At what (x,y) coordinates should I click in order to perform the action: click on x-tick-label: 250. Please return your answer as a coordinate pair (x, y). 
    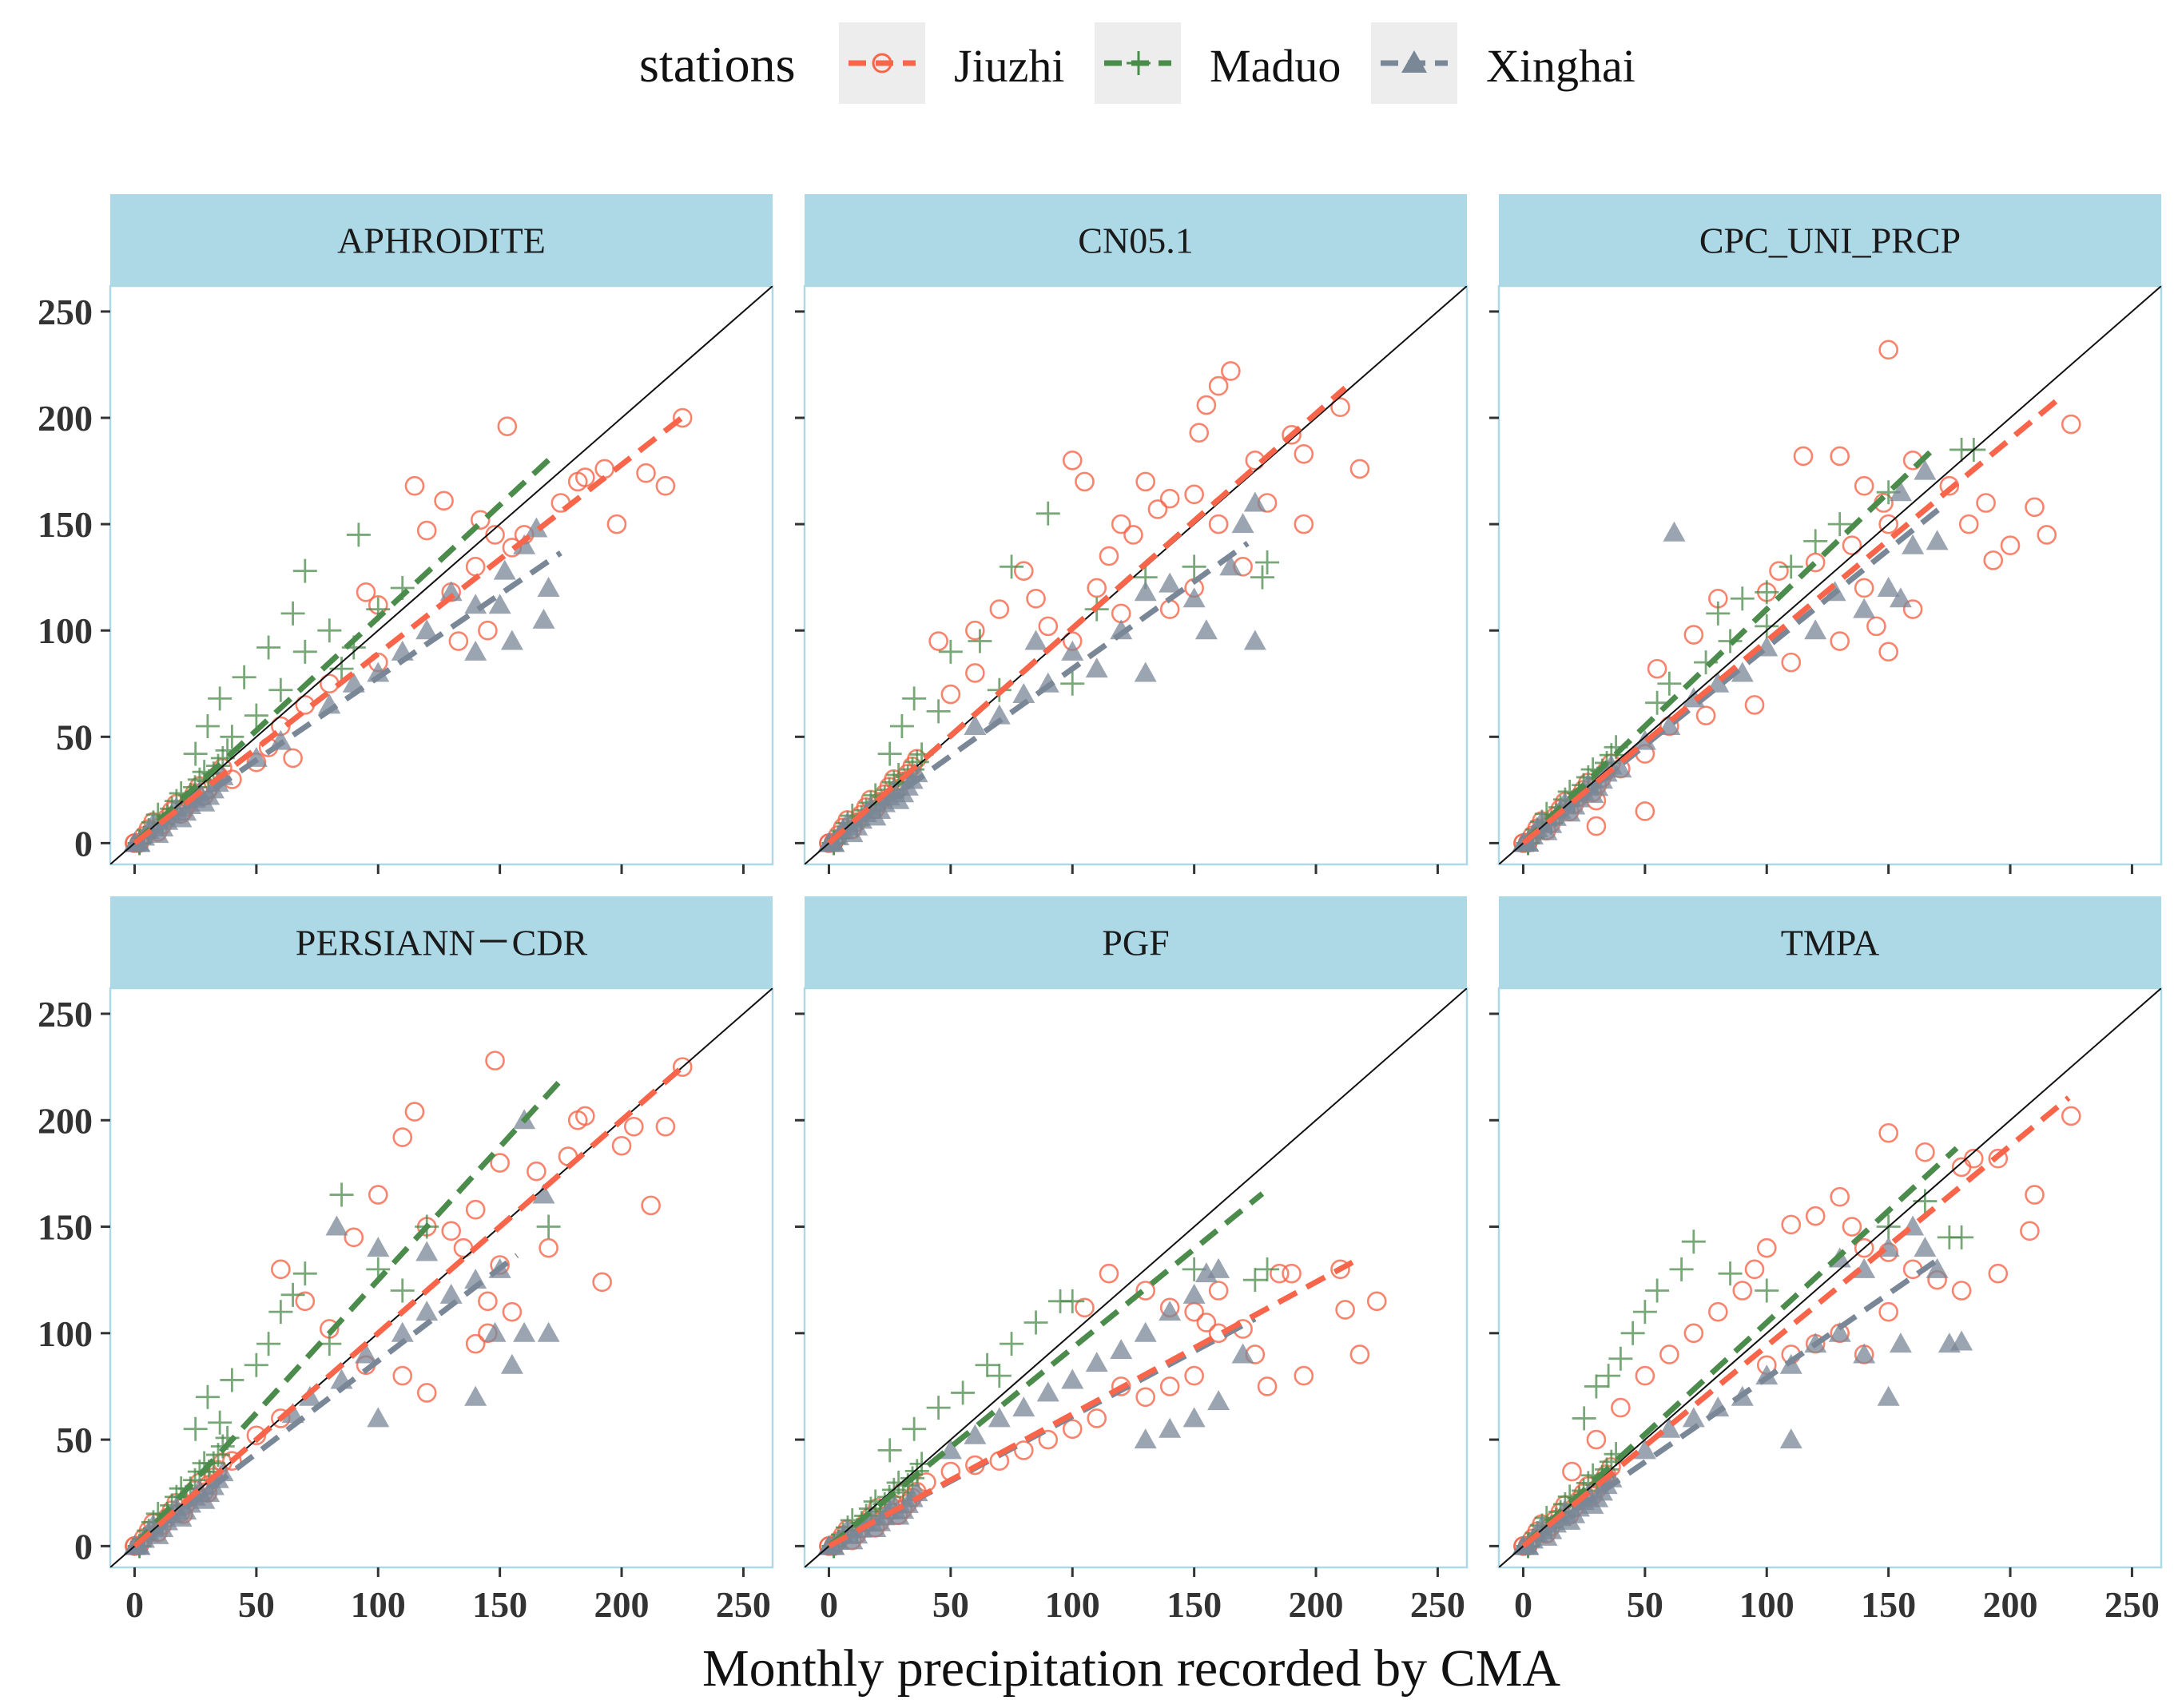
    Looking at the image, I should click on (2132, 1604).